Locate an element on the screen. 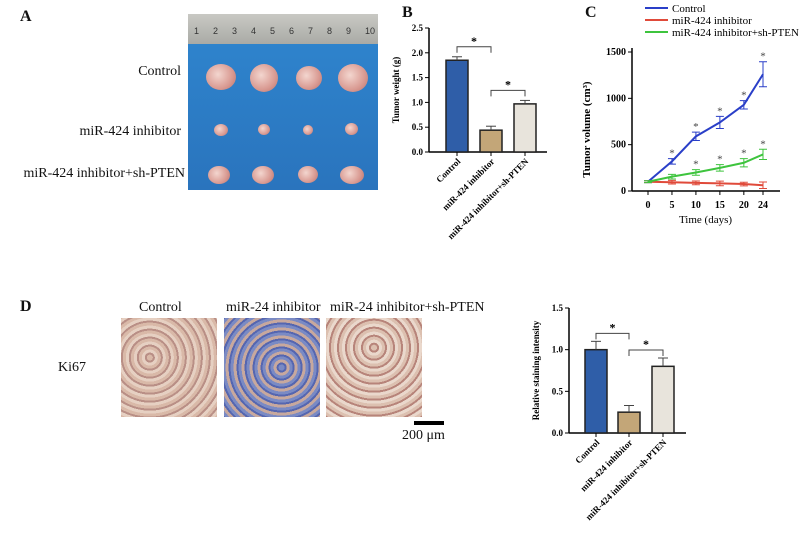 This screenshot has width=809, height=545. histo-label-inhibitor-sh-pten: miR-24 inhibitor+sh-PTEN is located at coordinates (407, 307).